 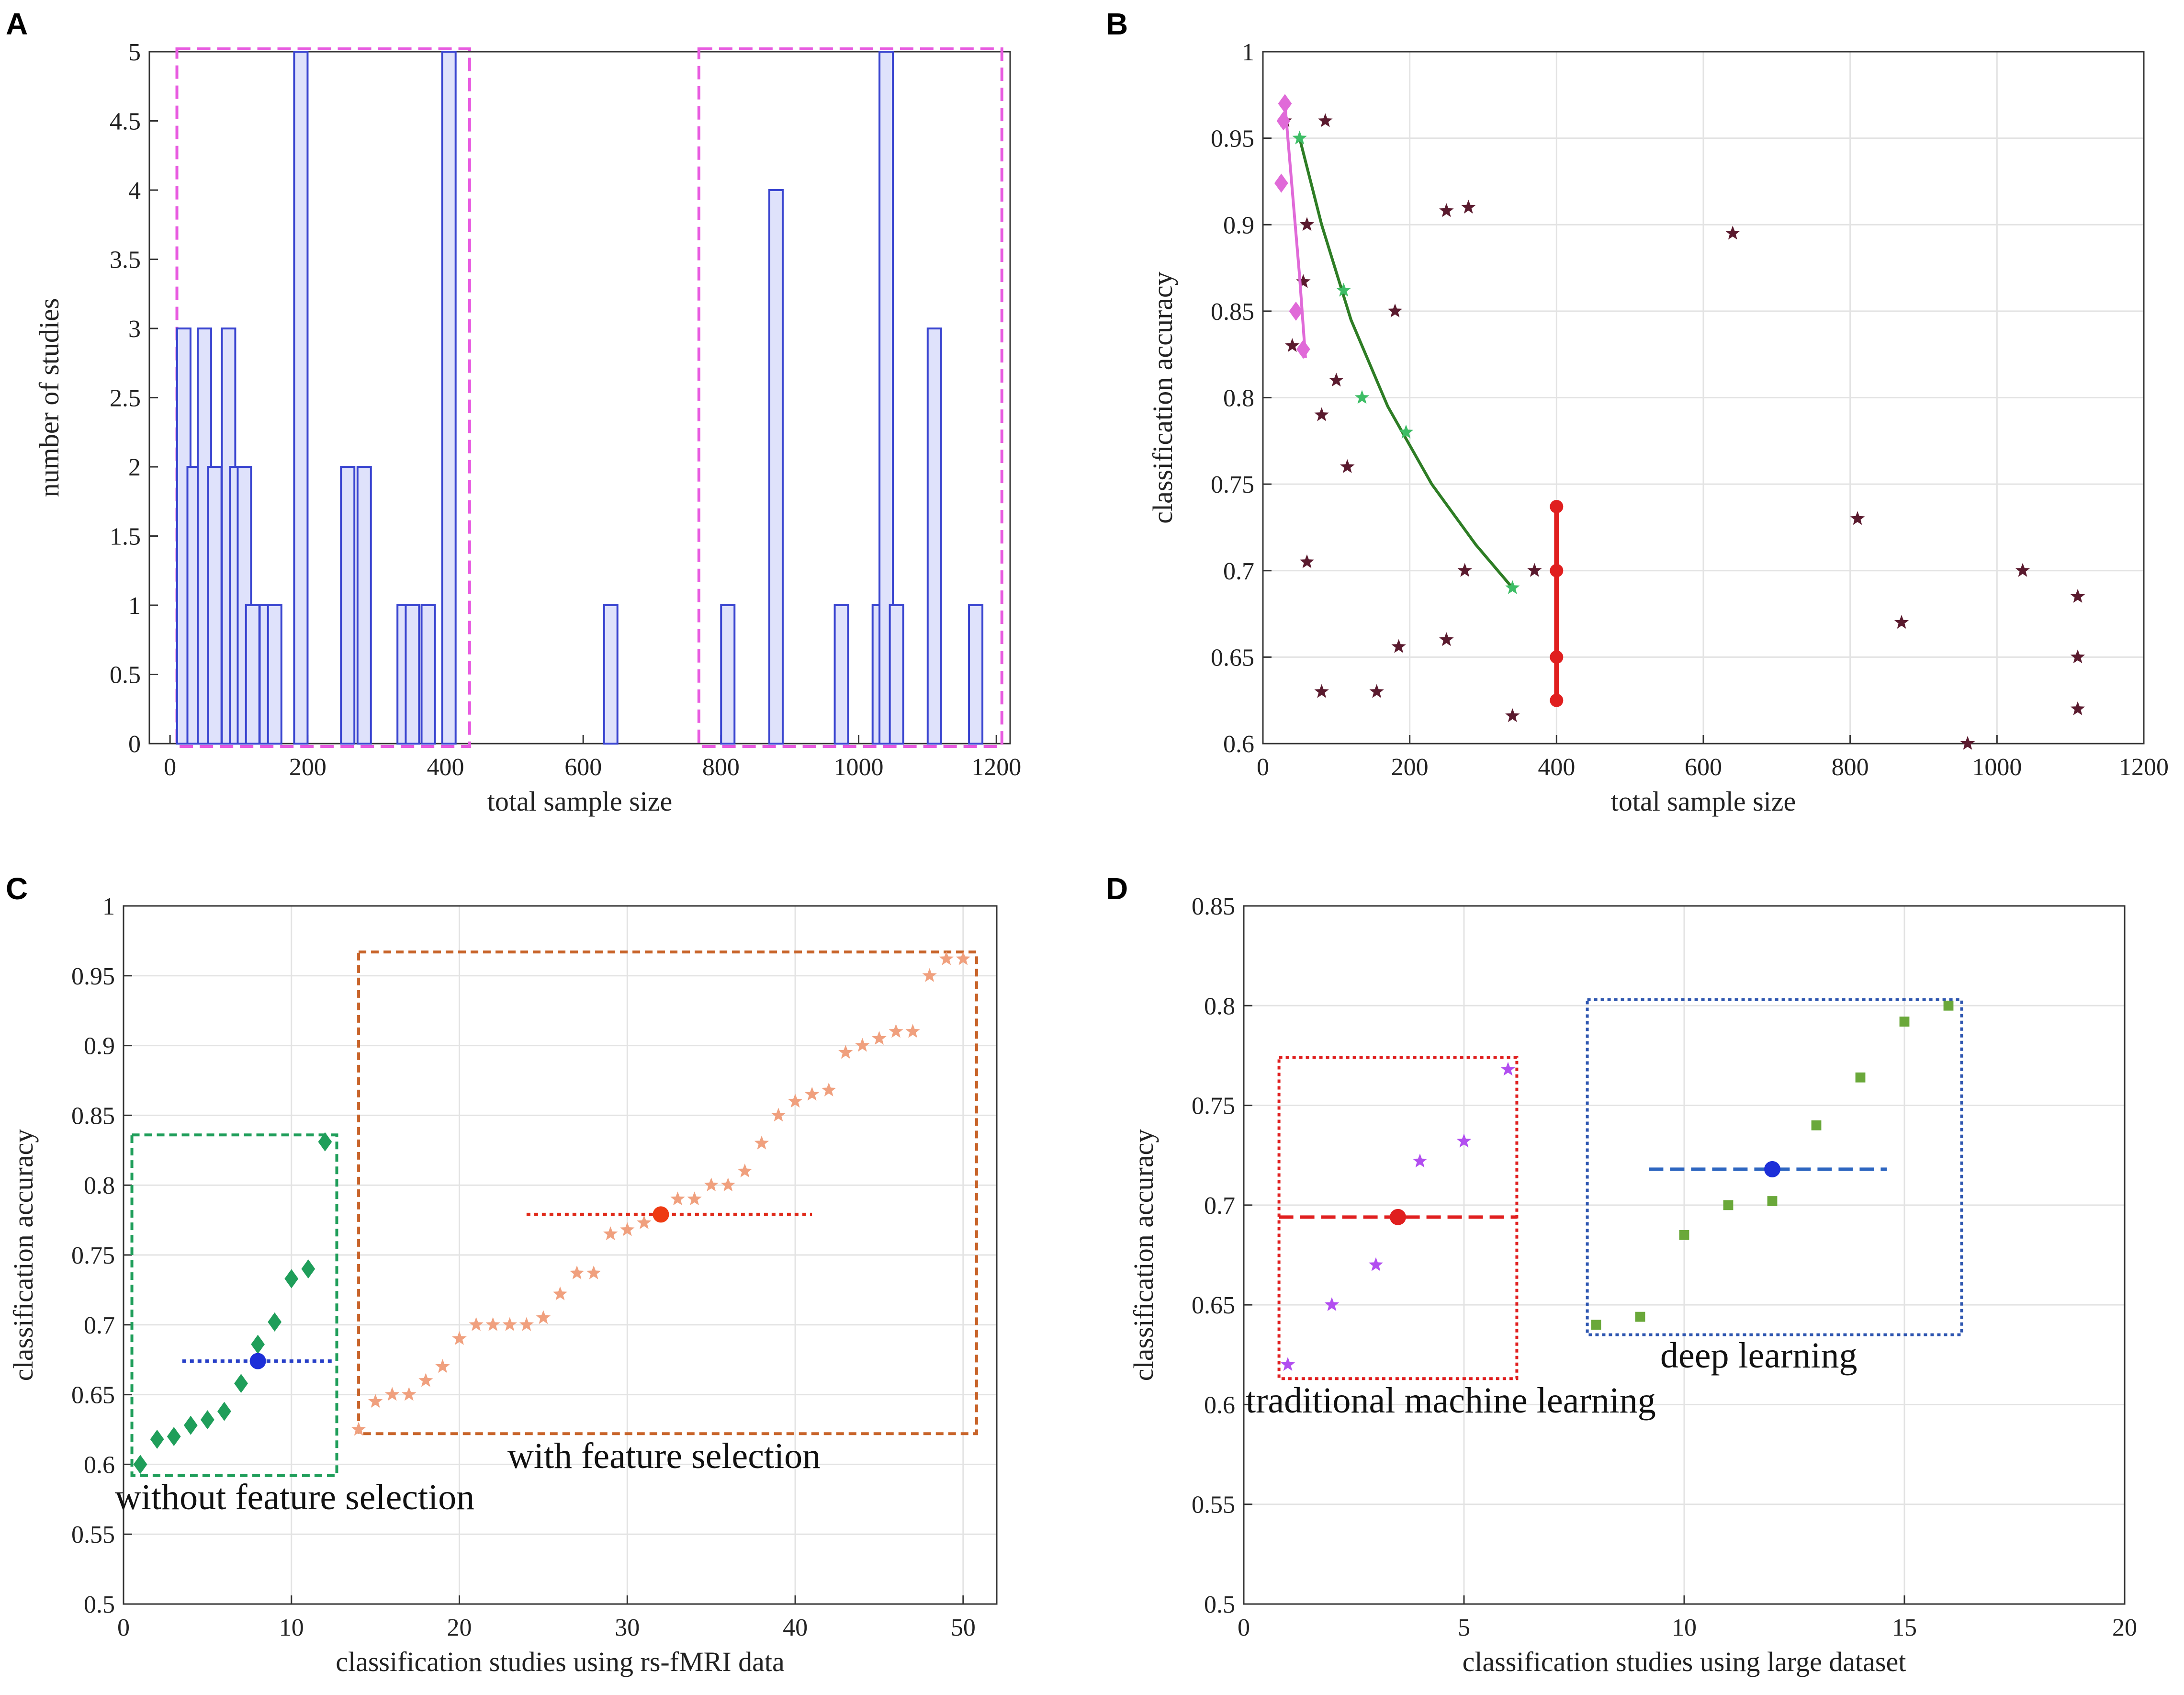 I want to click on x-axis-label: total sample size, so click(x=1704, y=802).